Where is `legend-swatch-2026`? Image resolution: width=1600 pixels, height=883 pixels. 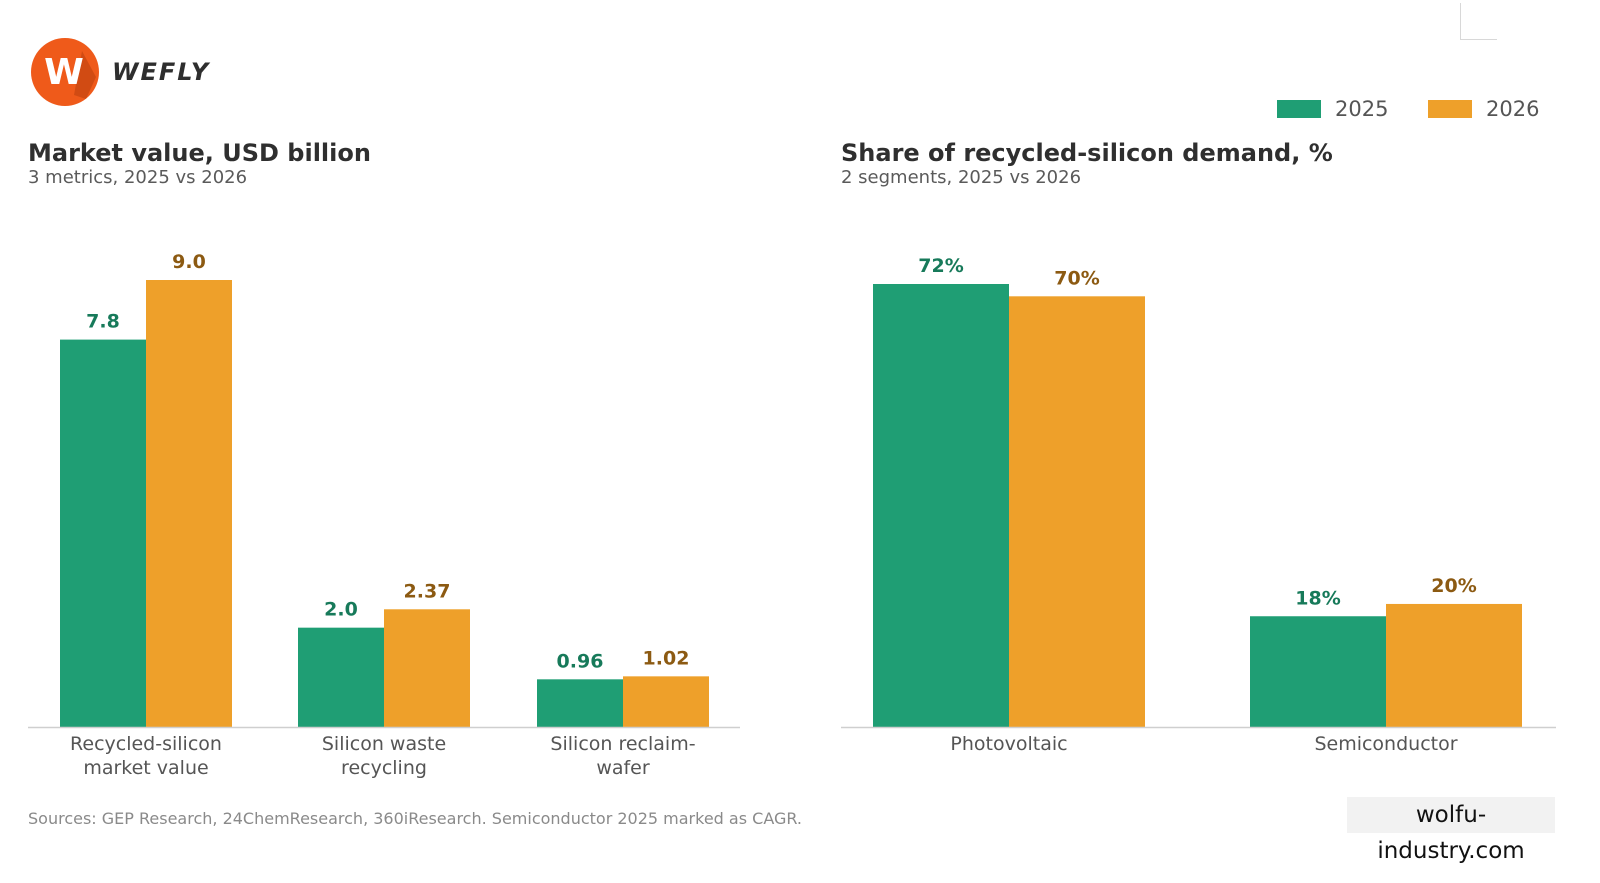
legend-swatch-2026 is located at coordinates (1450, 109).